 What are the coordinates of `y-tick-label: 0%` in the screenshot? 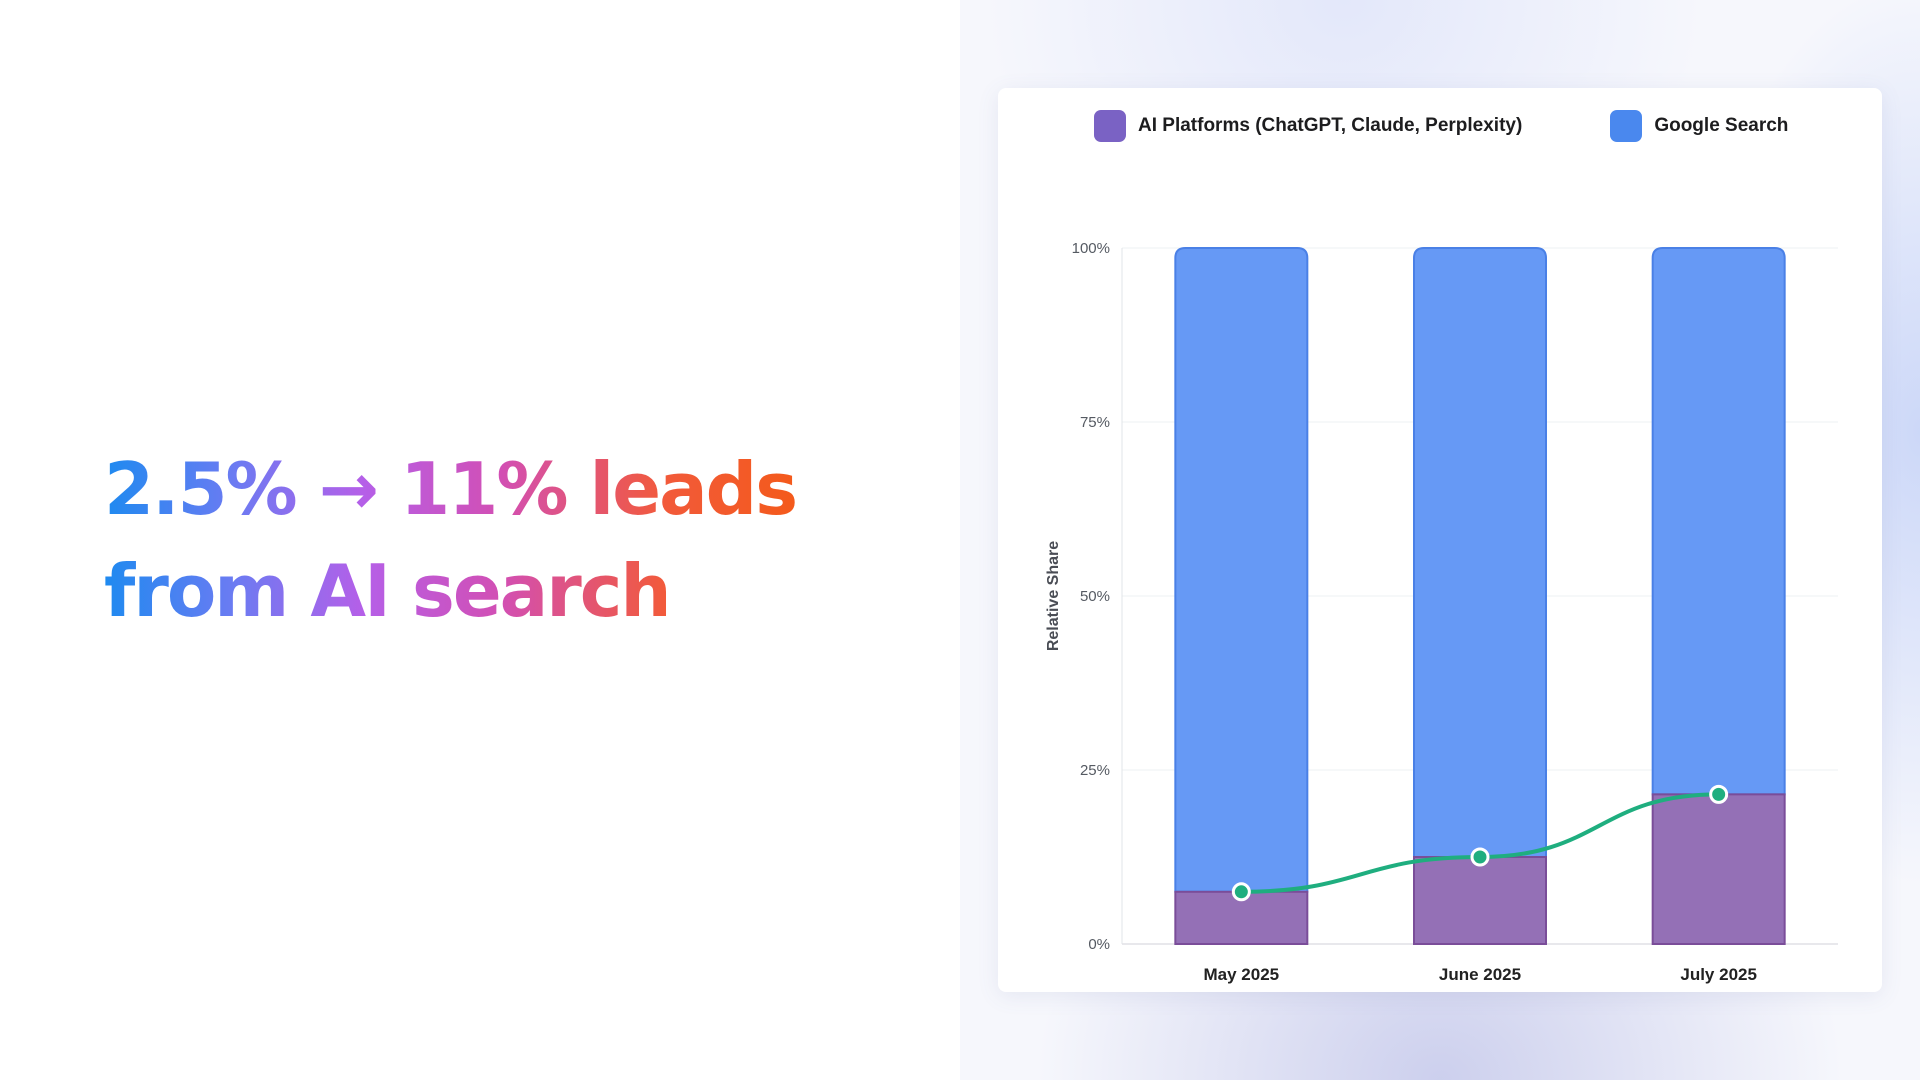 It's located at (1099, 944).